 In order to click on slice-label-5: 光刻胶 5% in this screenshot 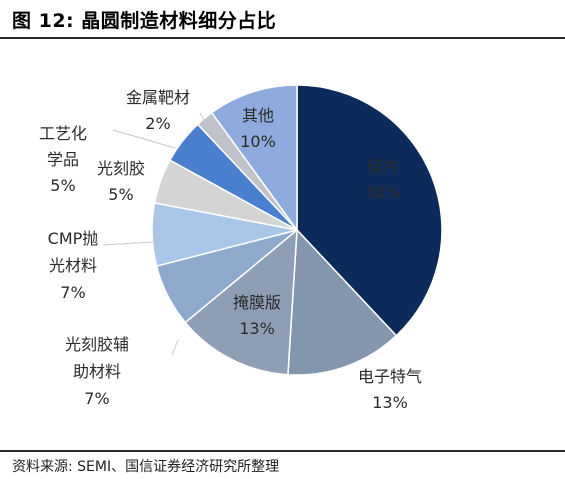, I will do `click(121, 181)`.